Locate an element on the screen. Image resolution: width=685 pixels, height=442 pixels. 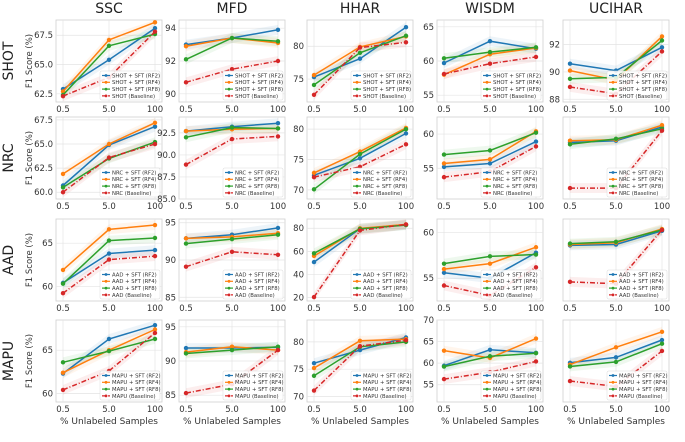
legend-entry: NRC (Baseline) is located at coordinates (254, 194).